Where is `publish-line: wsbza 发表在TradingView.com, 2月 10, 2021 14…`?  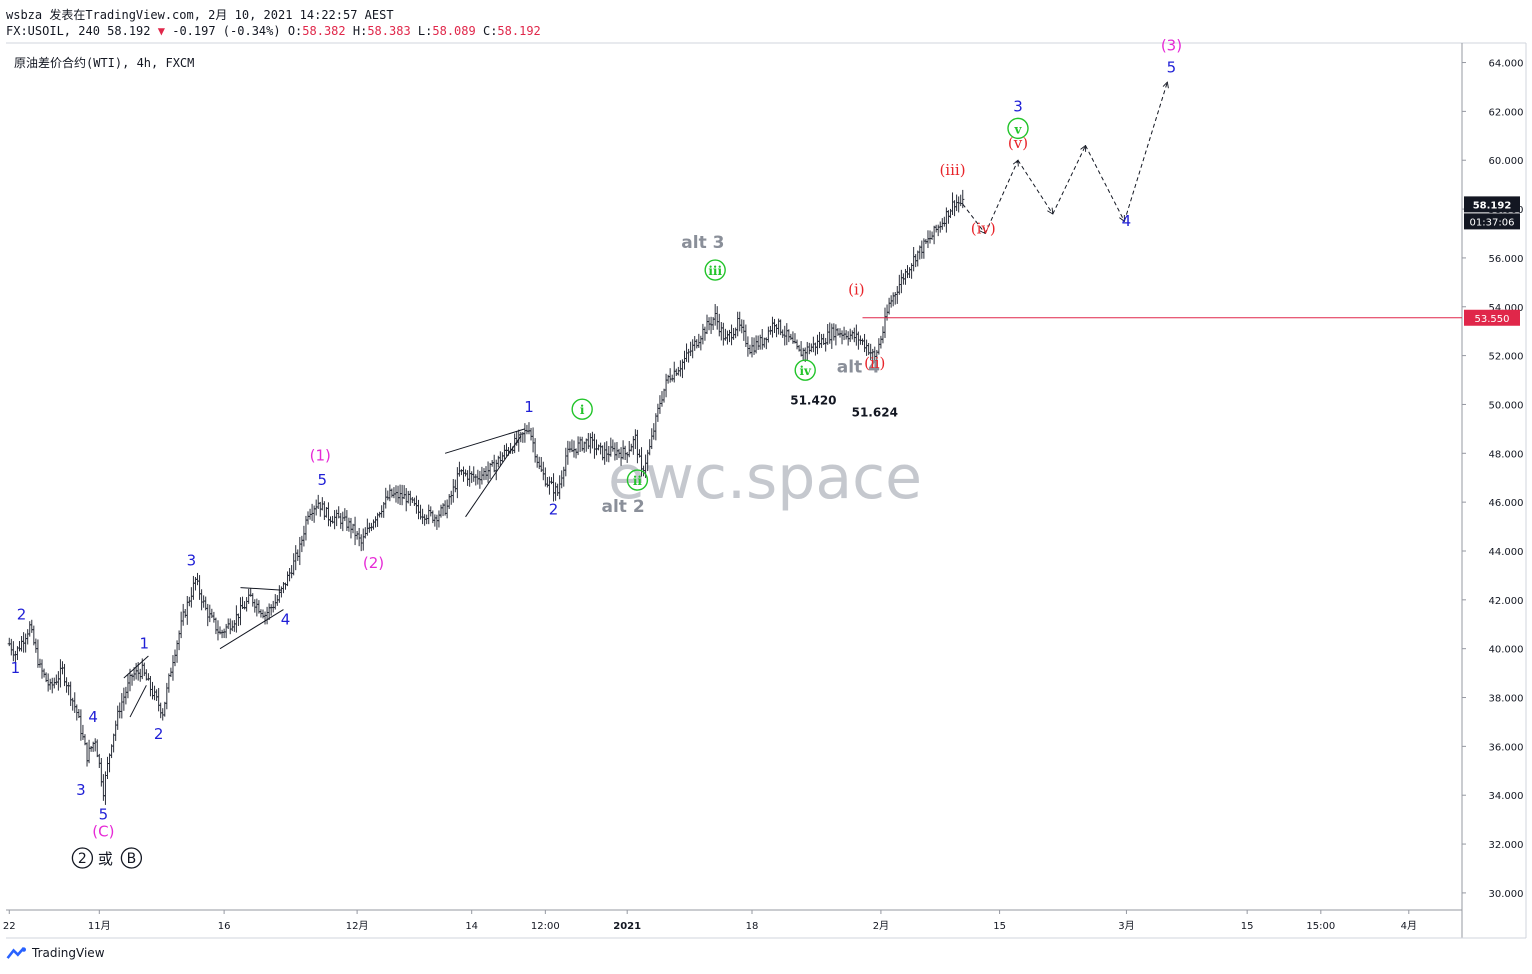 publish-line: wsbza 发表在TradingView.com, 2月 10, 2021 14… is located at coordinates (200, 14).